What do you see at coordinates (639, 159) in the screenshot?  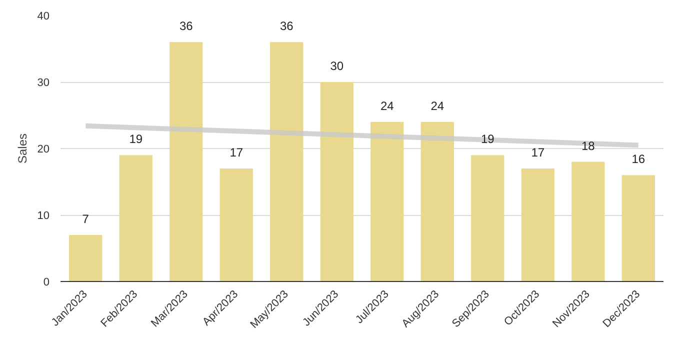 I see `data-label: 16` at bounding box center [639, 159].